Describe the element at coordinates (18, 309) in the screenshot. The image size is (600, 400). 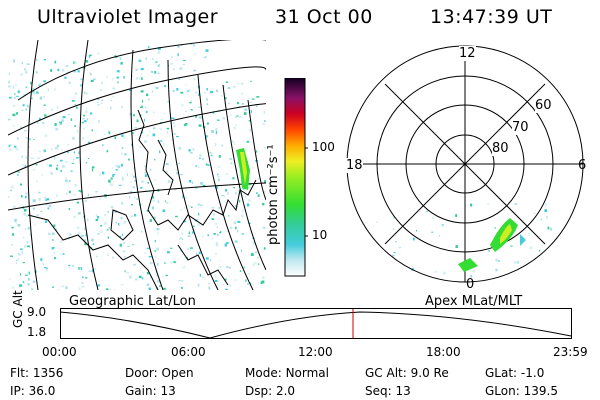
I see `gc-alt-axis-title: GC Alt` at that location.